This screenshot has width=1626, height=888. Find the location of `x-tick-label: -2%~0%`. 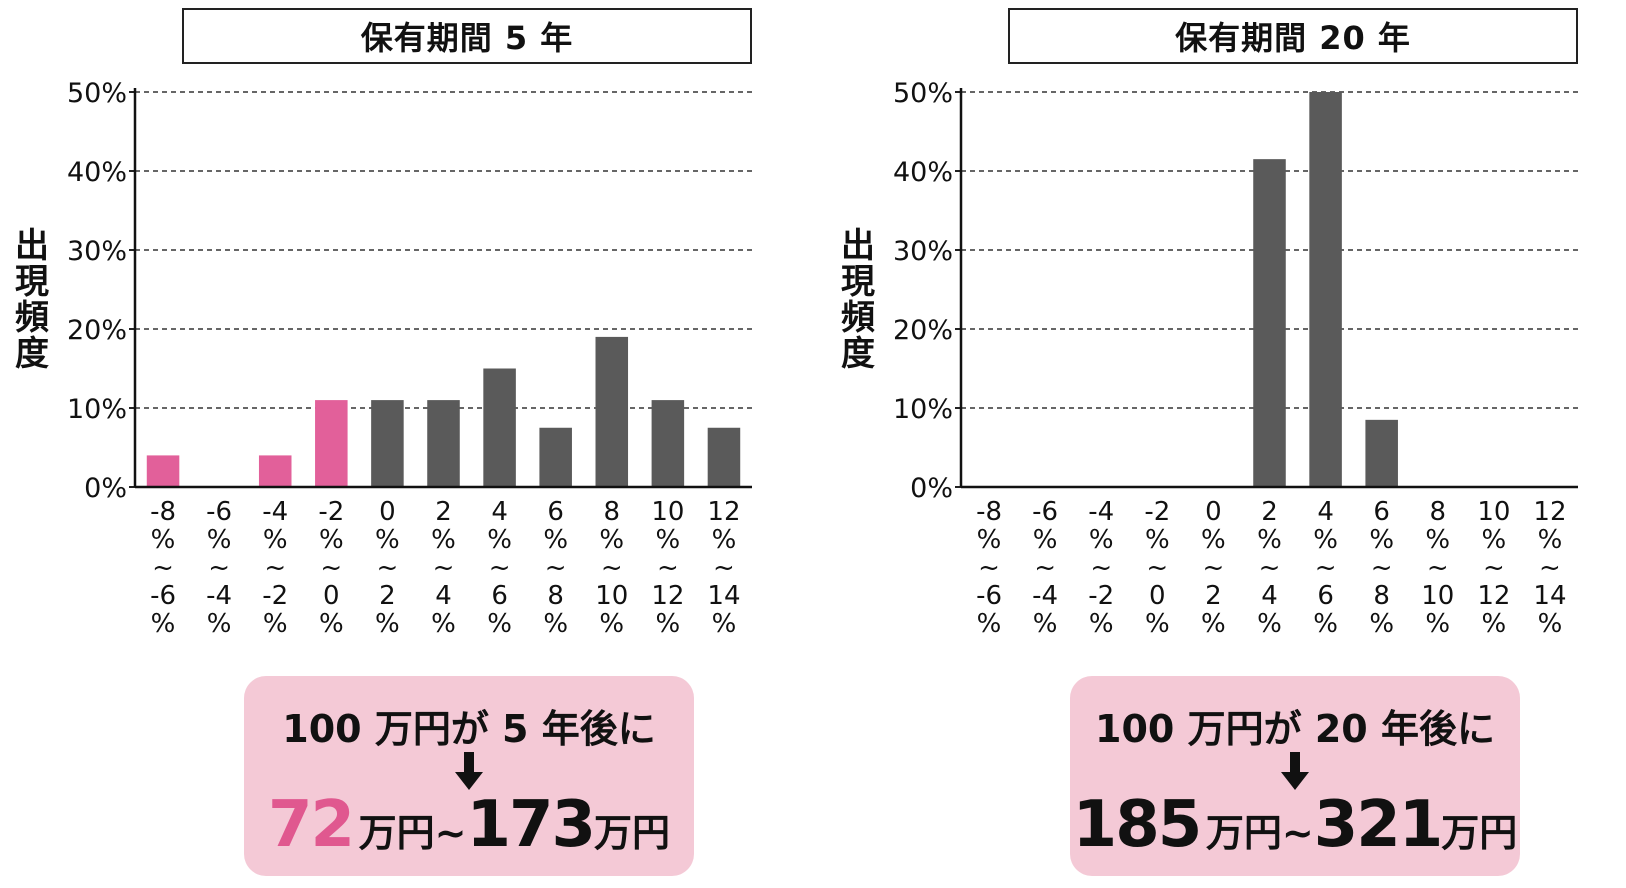

x-tick-label: -2%~0% is located at coordinates (1157, 568).